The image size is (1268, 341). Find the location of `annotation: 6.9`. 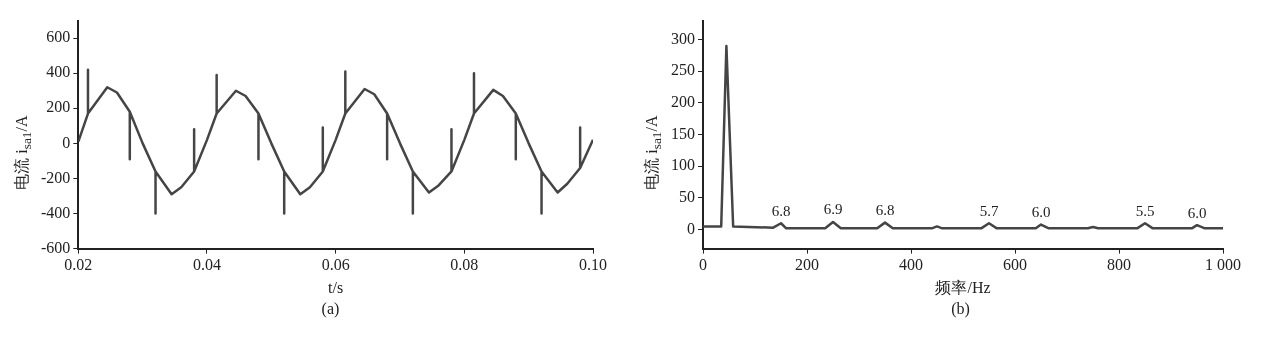

annotation: 6.9 is located at coordinates (833, 209).